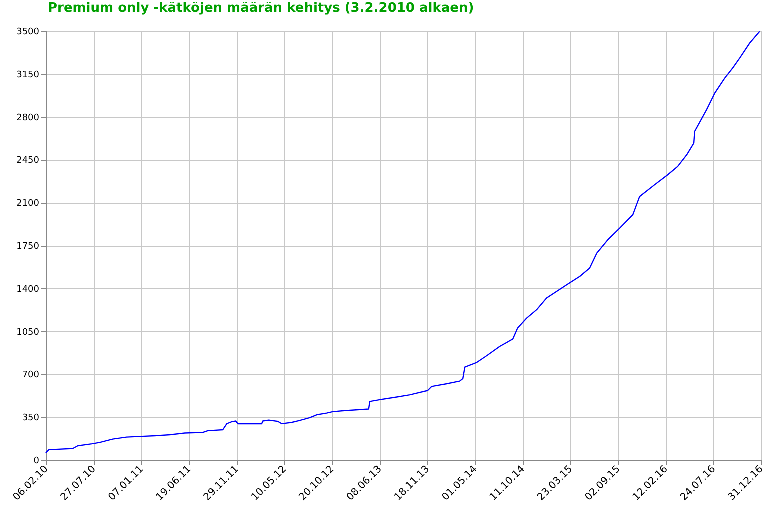  Describe the element at coordinates (28, 289) in the screenshot. I see `y-tick-label: 1400` at that location.